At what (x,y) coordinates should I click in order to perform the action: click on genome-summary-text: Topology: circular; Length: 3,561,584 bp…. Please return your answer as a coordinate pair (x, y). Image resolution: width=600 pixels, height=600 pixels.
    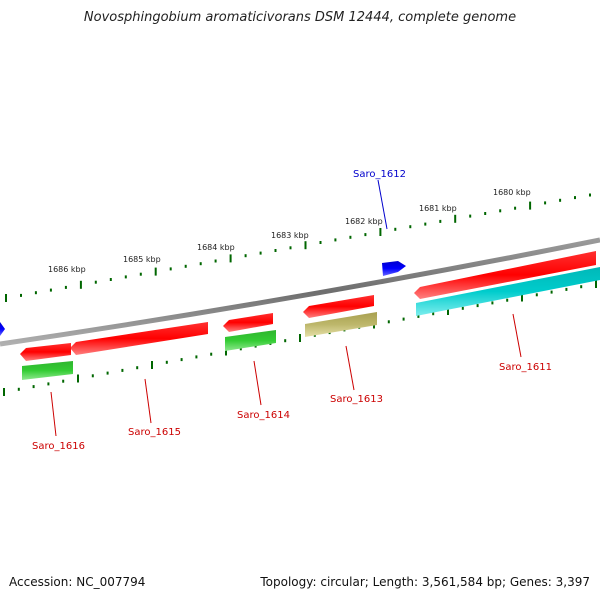
    Looking at the image, I should click on (425, 582).